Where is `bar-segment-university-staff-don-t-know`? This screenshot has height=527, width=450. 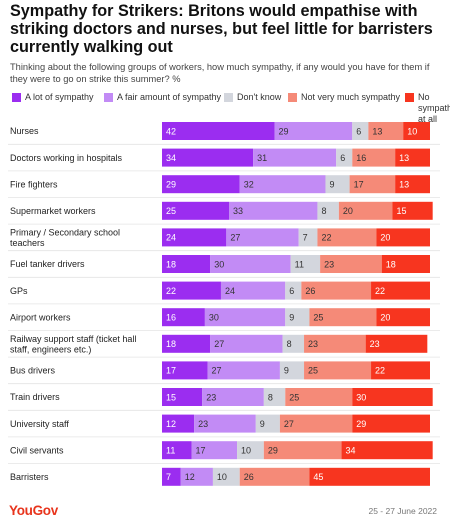 bar-segment-university-staff-don-t-know is located at coordinates (267, 423).